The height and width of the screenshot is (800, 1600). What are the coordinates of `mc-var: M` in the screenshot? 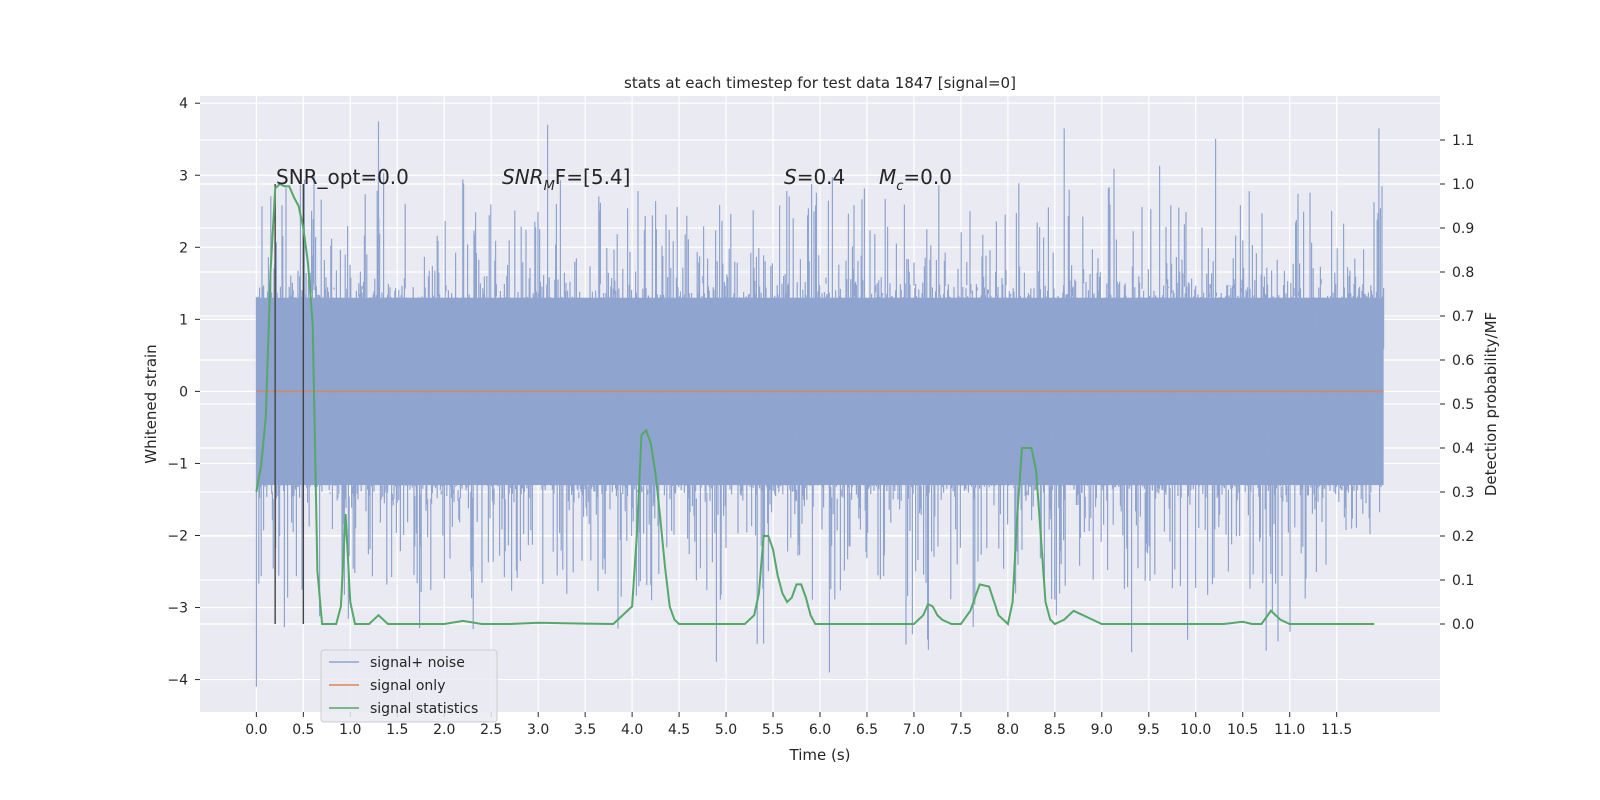 It's located at (887, 177).